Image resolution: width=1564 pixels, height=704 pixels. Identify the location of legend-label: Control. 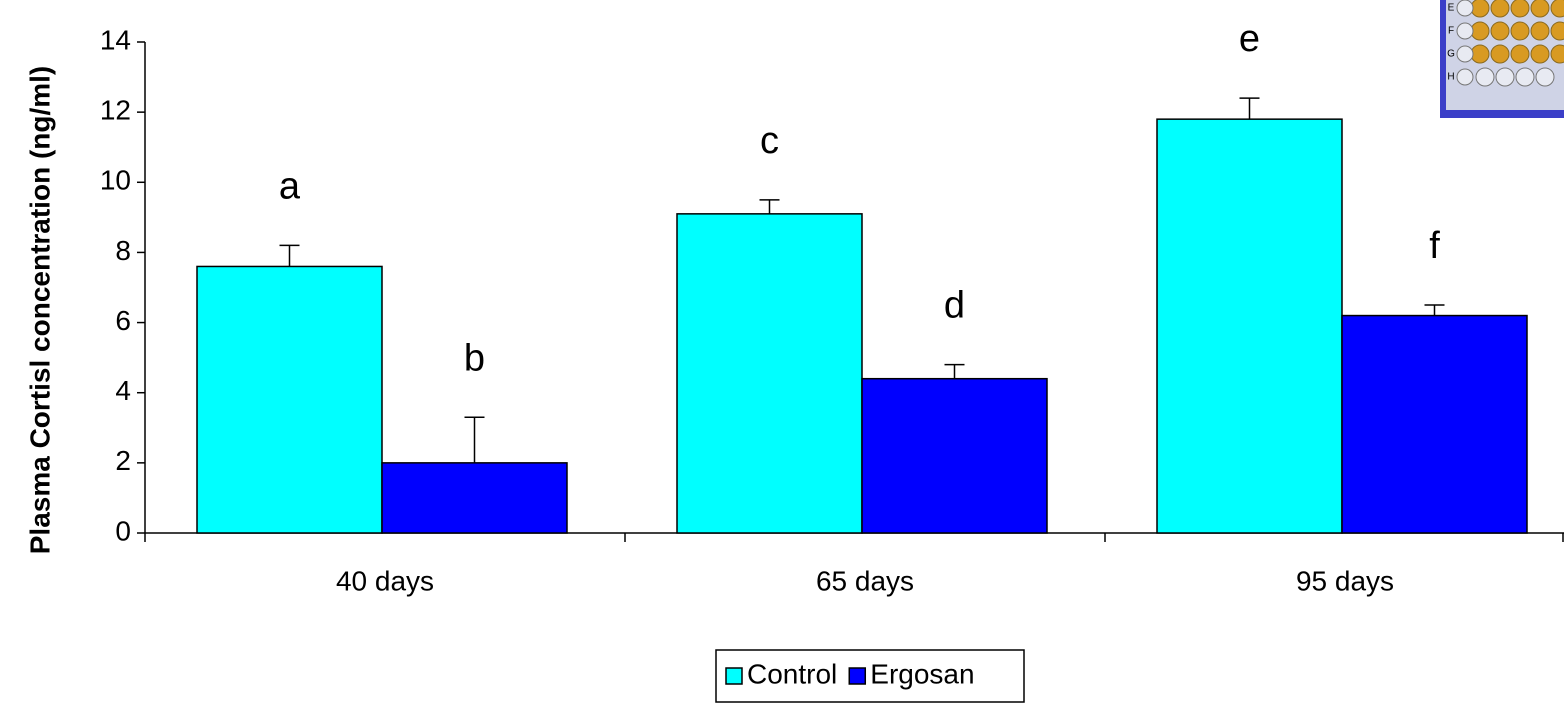
(792, 673).